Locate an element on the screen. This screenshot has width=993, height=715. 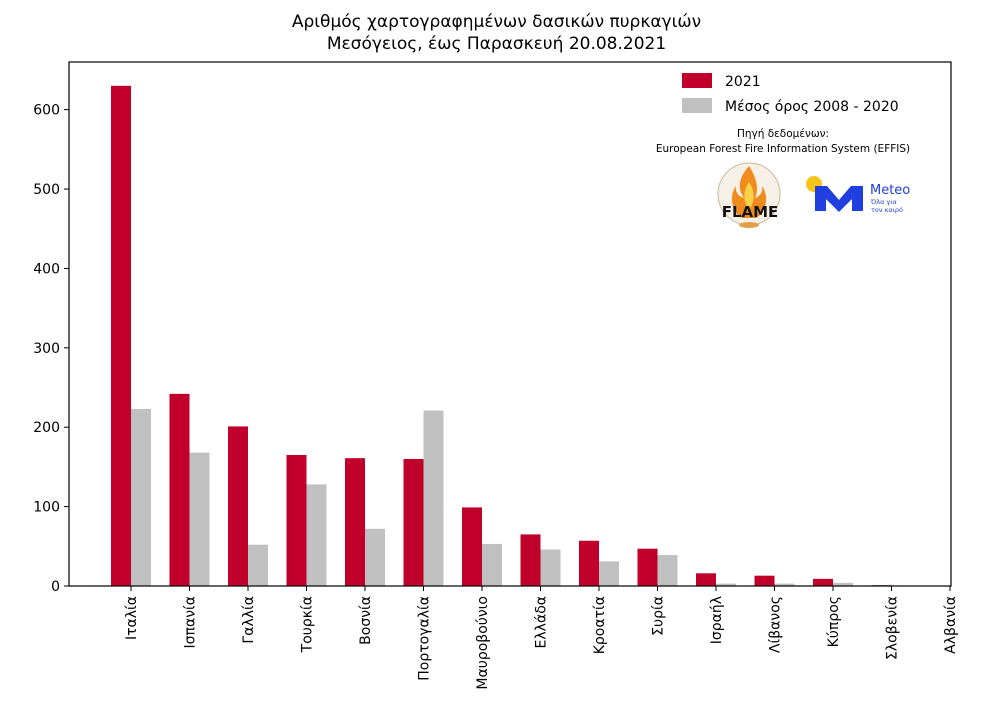
chart-subtitle: Μεσόγειος, έως Παρασκευή 20.08.2021 is located at coordinates (496, 44).